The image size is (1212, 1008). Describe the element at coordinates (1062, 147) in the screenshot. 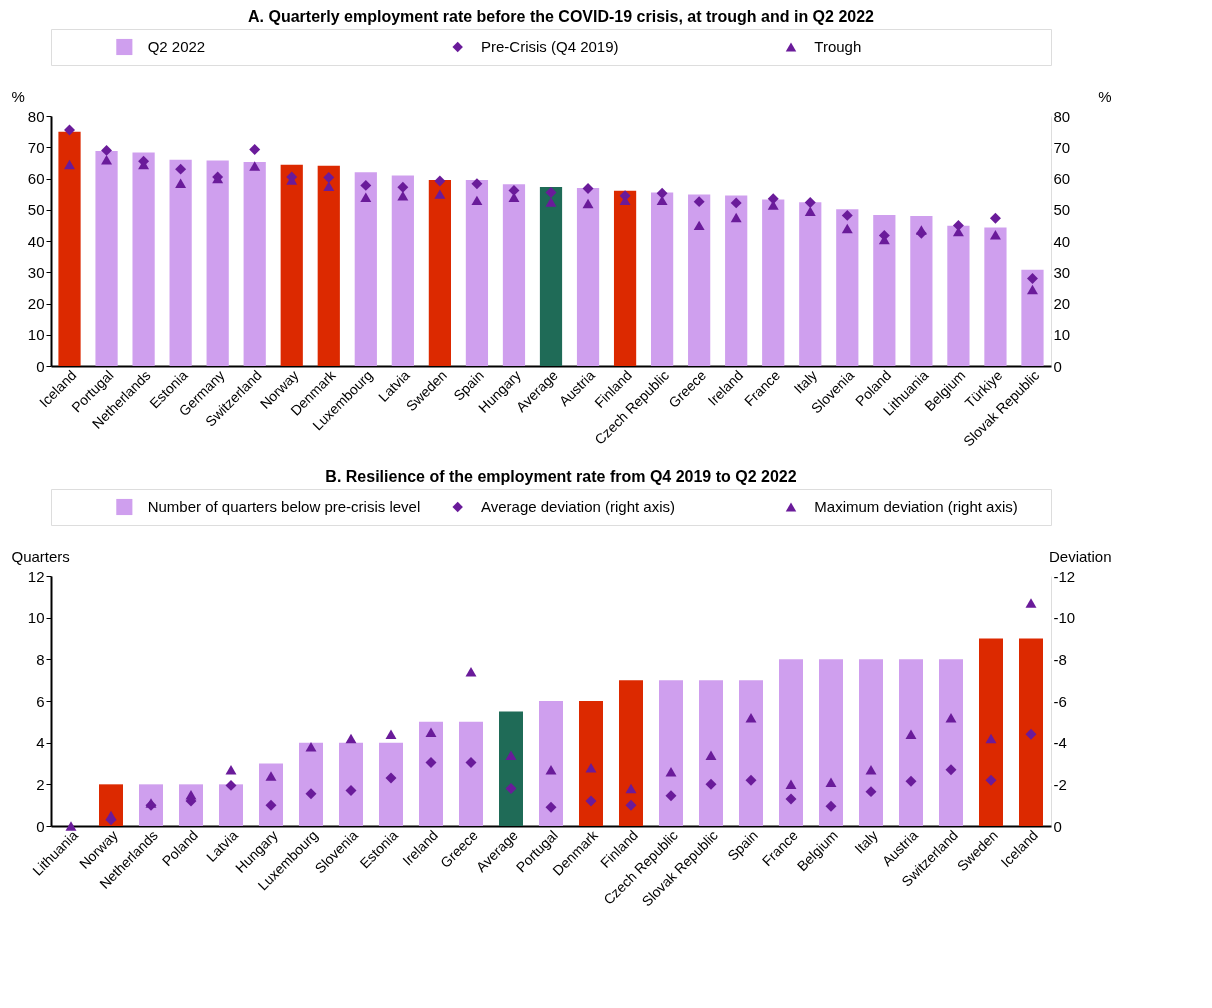

I see `y2-tick-label: 70` at that location.